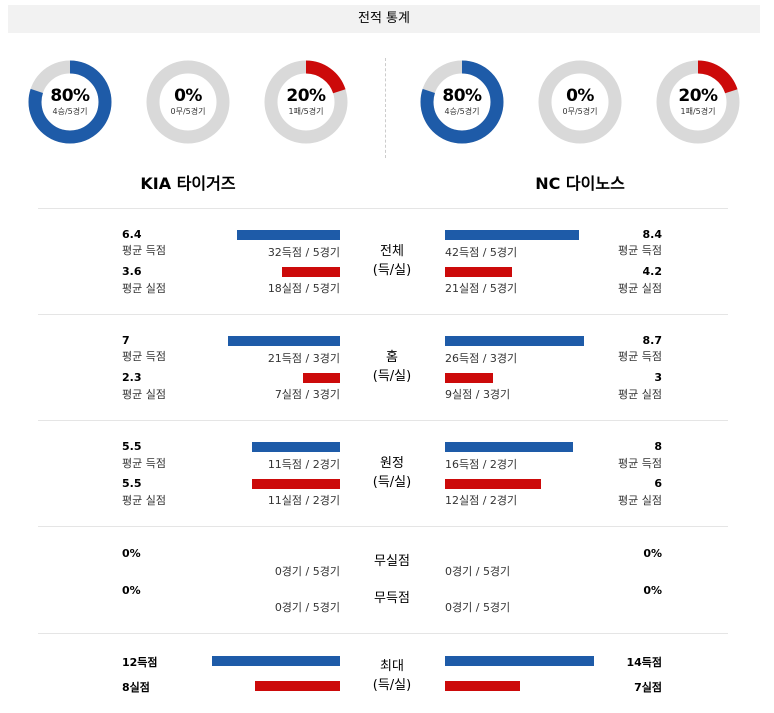 This screenshot has height=713, width=774. What do you see at coordinates (297, 686) in the screenshot?
I see `left-max-loss-bar` at bounding box center [297, 686].